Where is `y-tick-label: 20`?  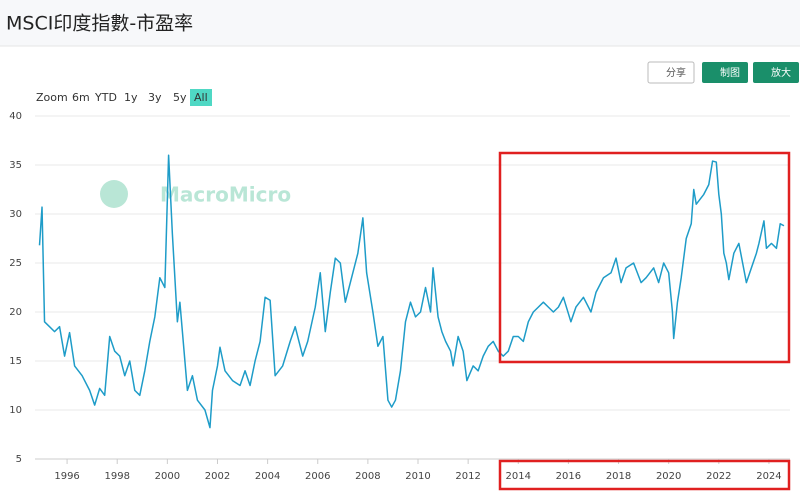
y-tick-label: 20 is located at coordinates (15, 312).